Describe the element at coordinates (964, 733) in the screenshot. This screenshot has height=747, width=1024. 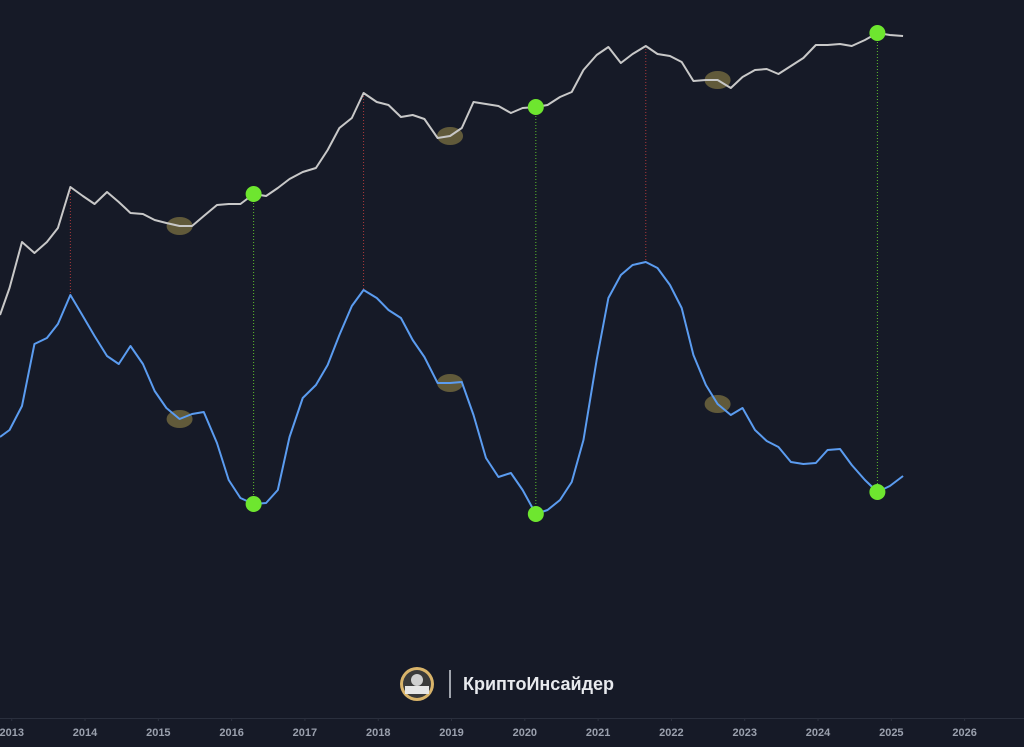
I see `x-tick-label: 2026` at that location.